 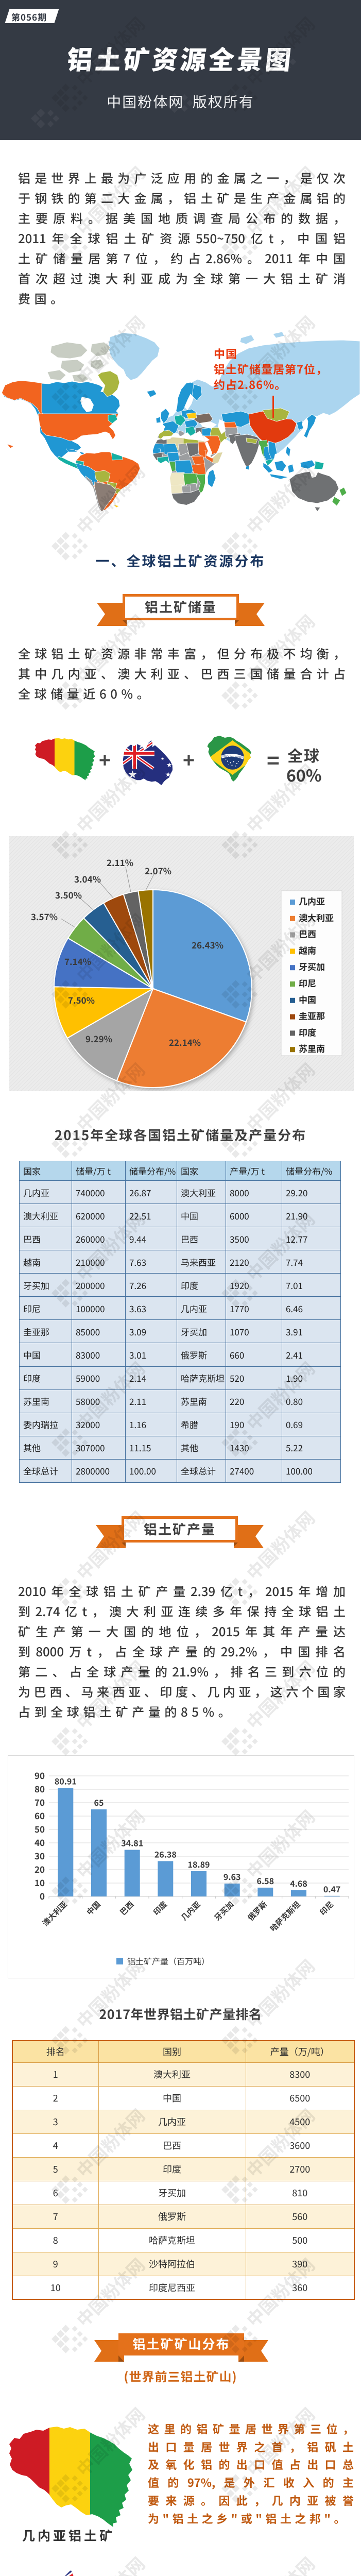 I want to click on svg-text: 65, so click(x=99, y=1802).